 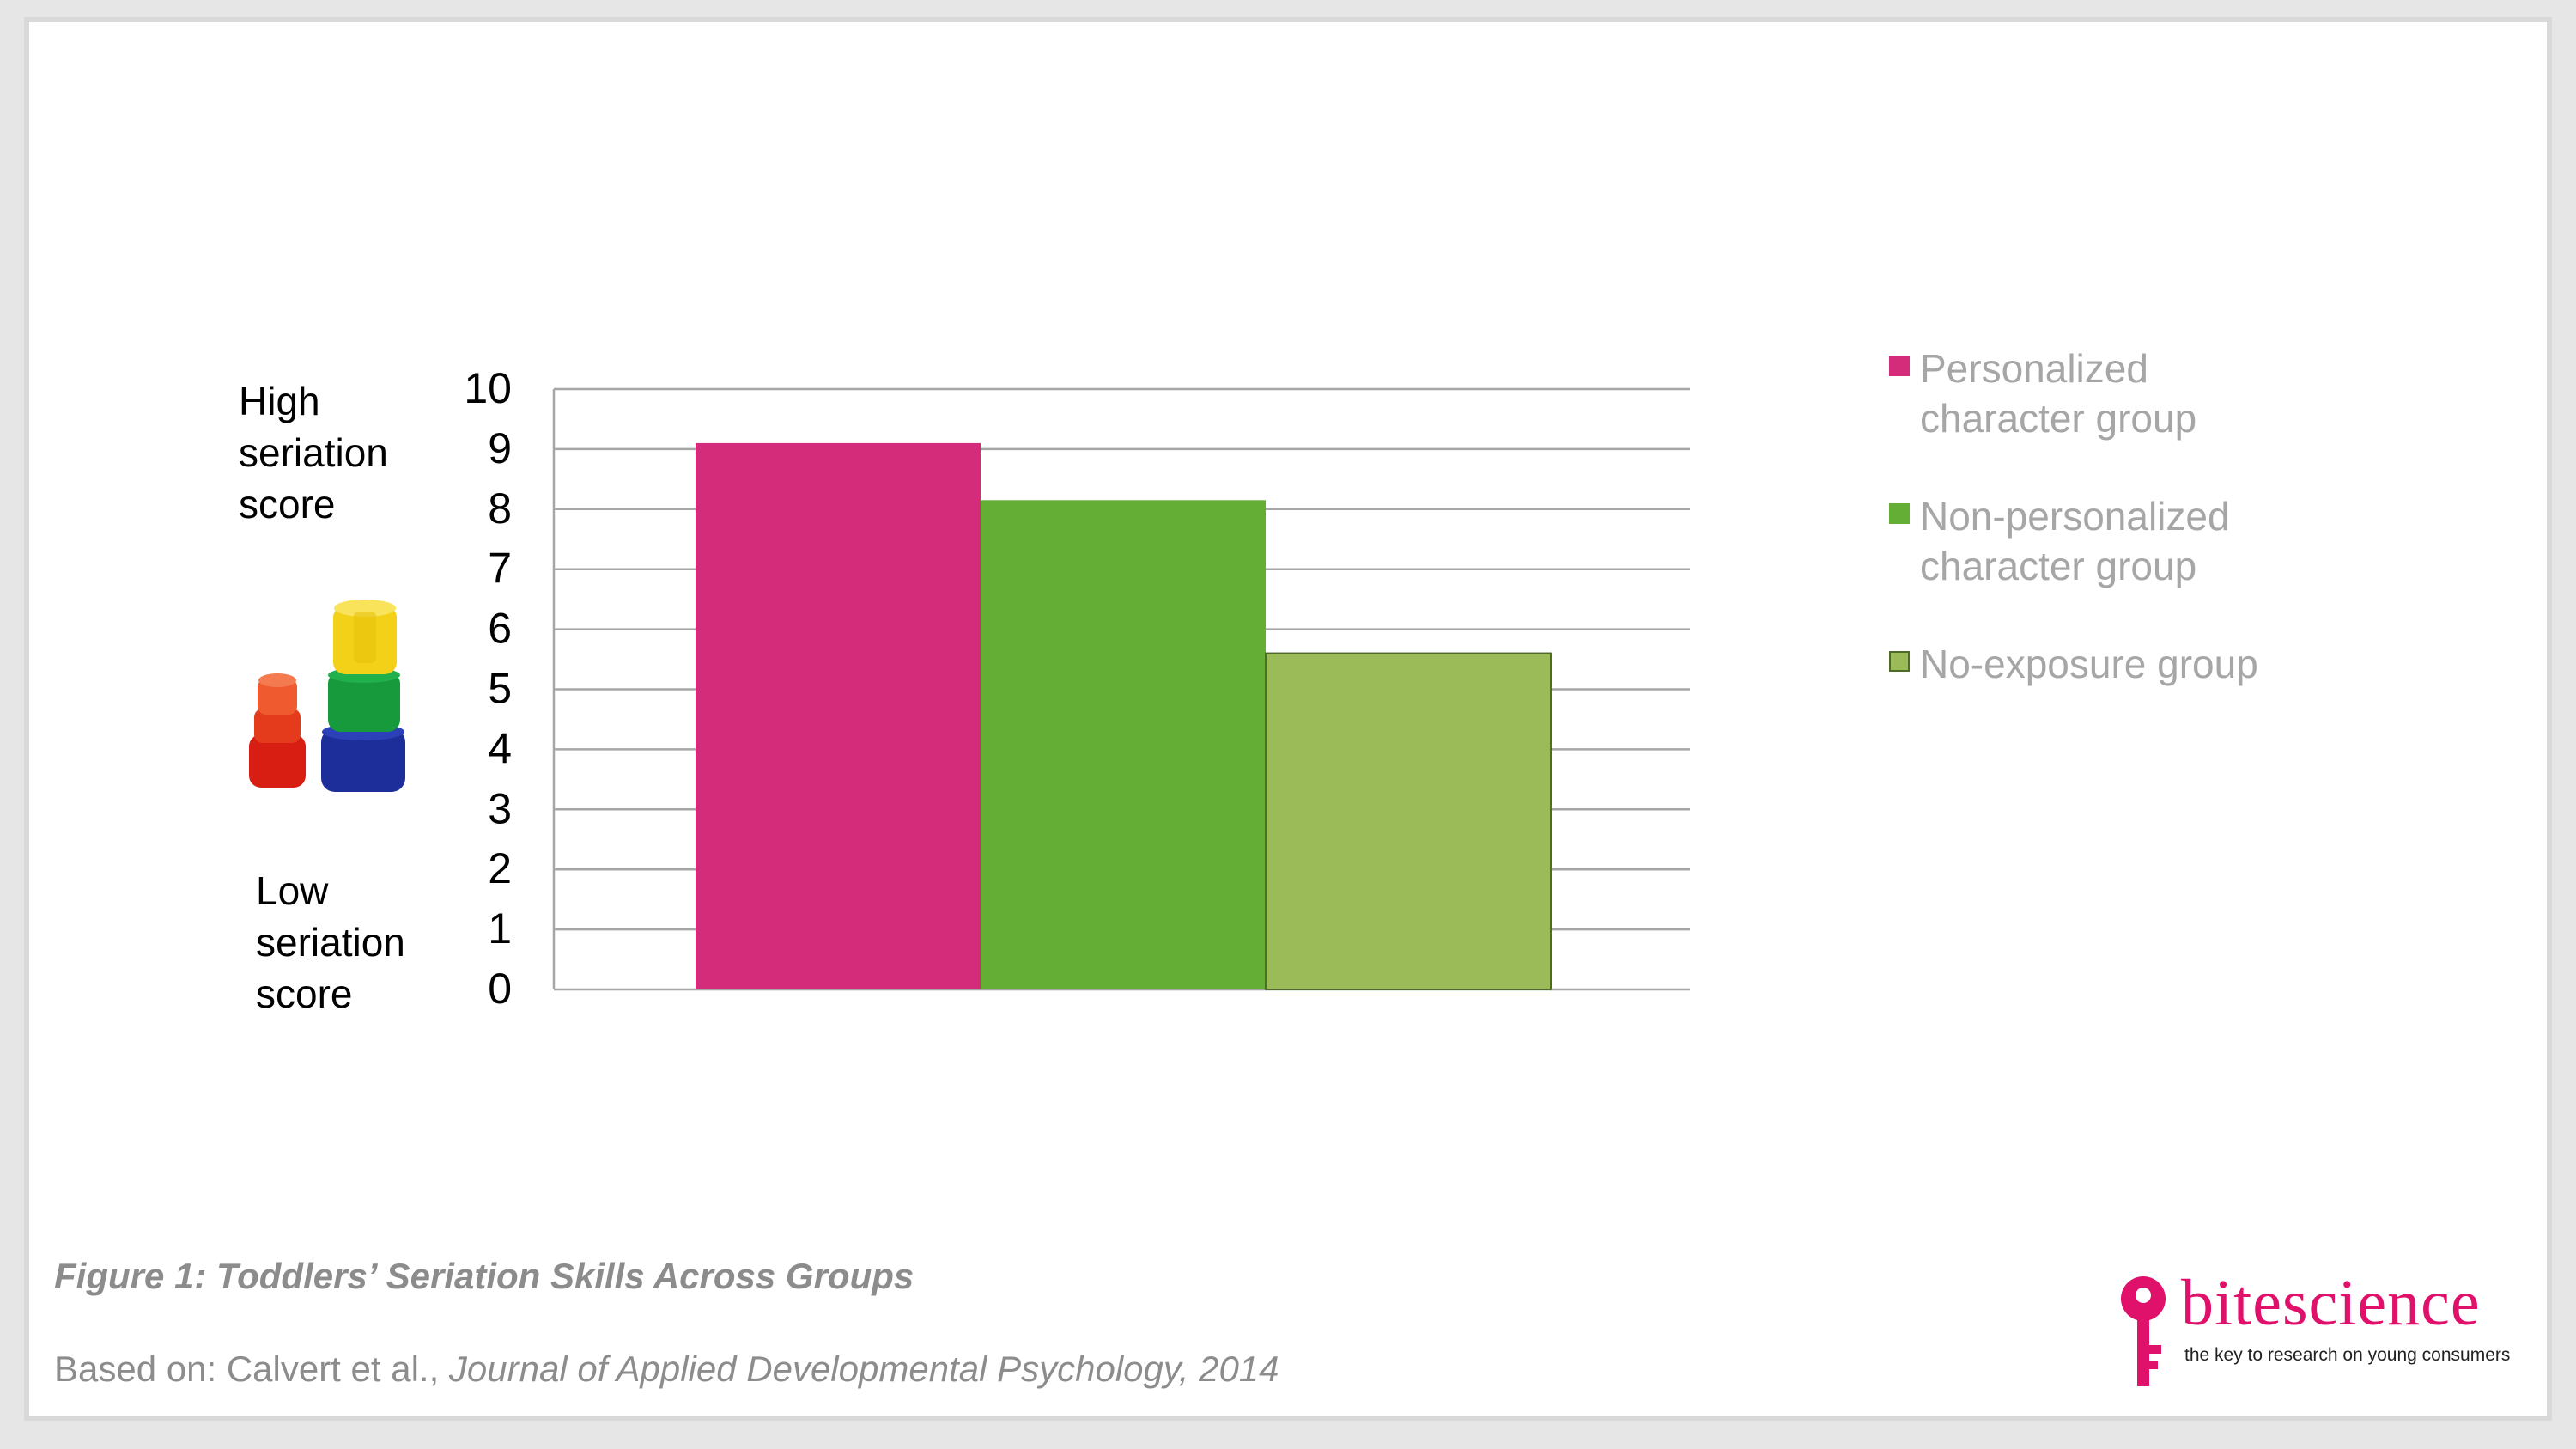 What do you see at coordinates (2146, 393) in the screenshot?
I see `legend-item-personalized: Personalized character group` at bounding box center [2146, 393].